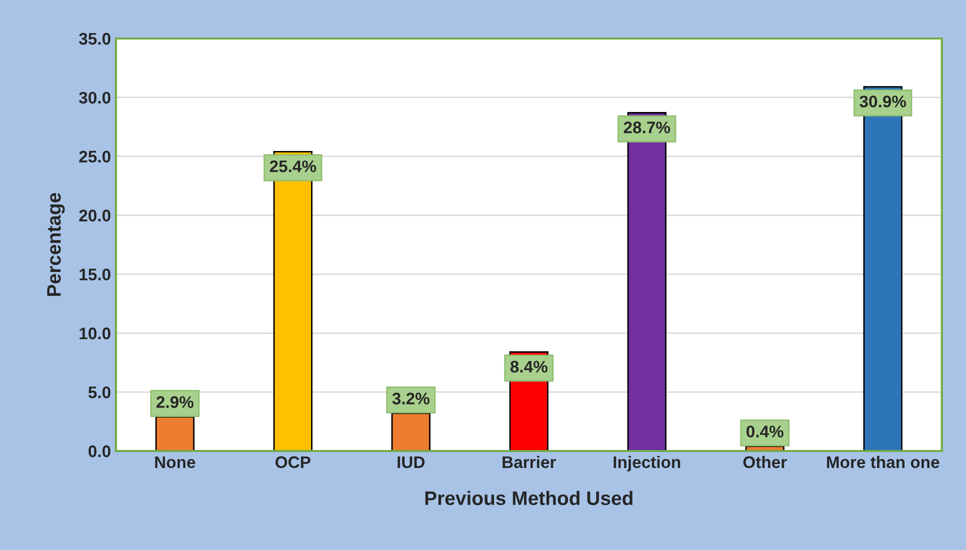  What do you see at coordinates (647, 128) in the screenshot?
I see `data-label: 28.7%` at bounding box center [647, 128].